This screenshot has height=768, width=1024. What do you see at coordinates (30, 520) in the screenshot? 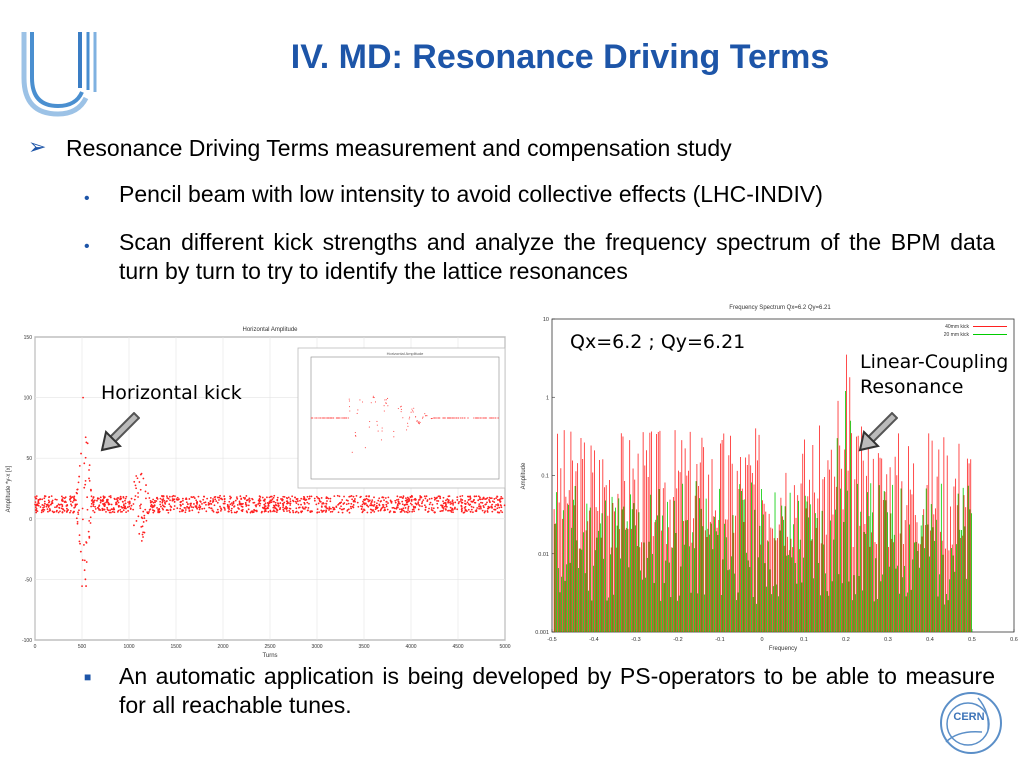
I see `y-tick-label: 0` at bounding box center [30, 520].